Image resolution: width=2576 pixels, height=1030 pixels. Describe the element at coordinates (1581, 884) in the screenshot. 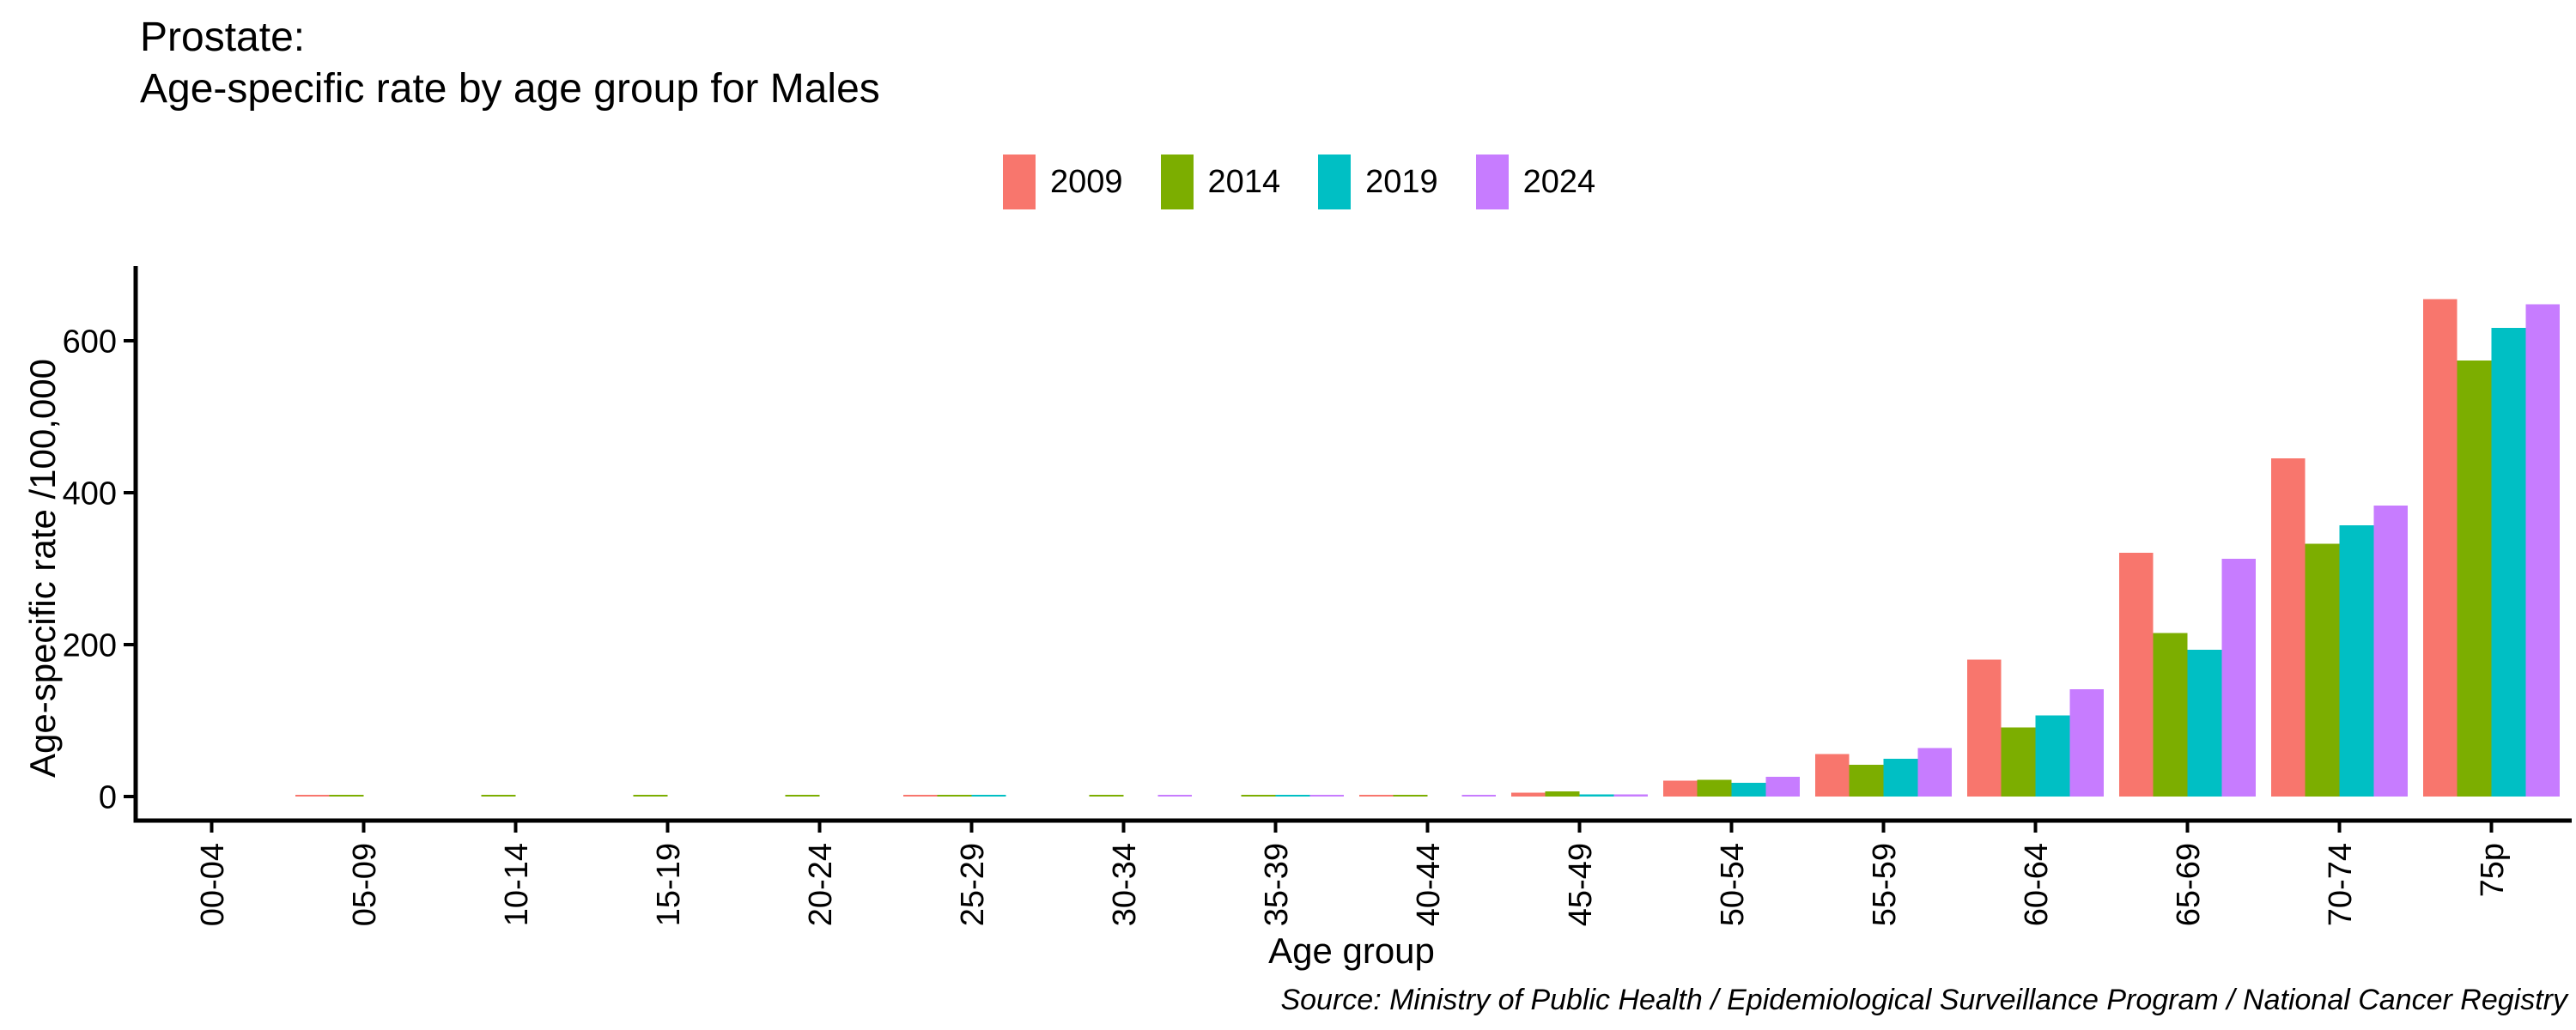

I see `x-tick-label: 45-49` at that location.